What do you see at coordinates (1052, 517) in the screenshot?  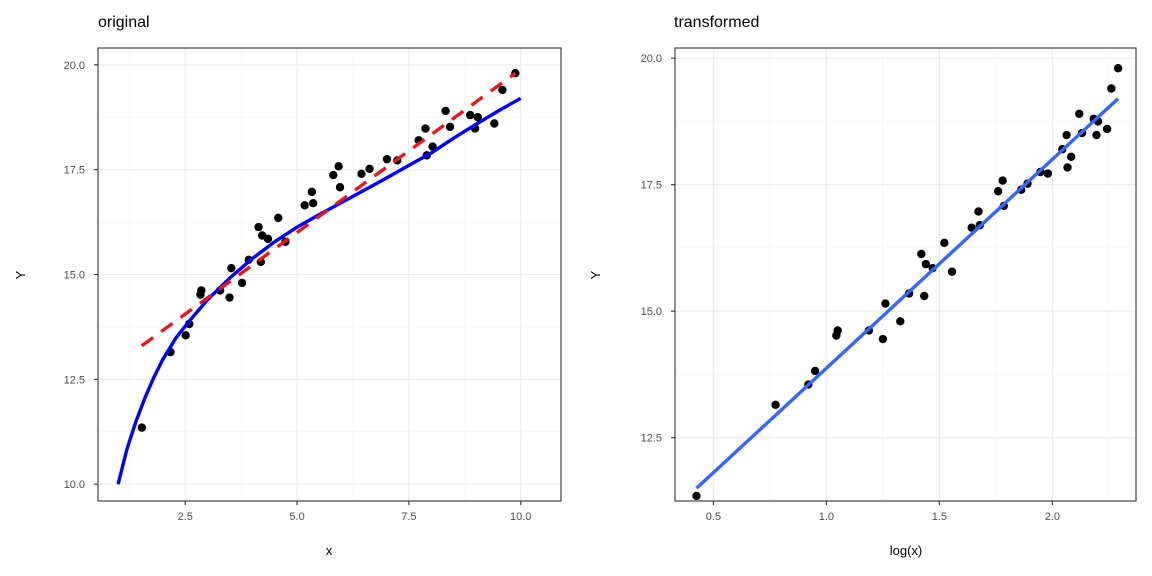 I see `x-tick-label: 2.0` at bounding box center [1052, 517].